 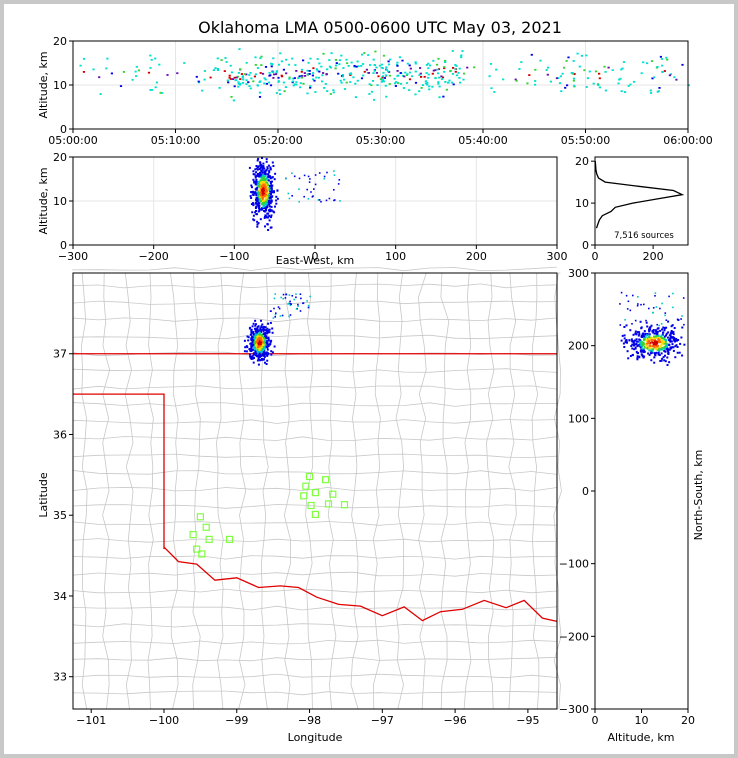 What do you see at coordinates (43, 84) in the screenshot?
I see `time-ylabel: Altitude, km` at bounding box center [43, 84].